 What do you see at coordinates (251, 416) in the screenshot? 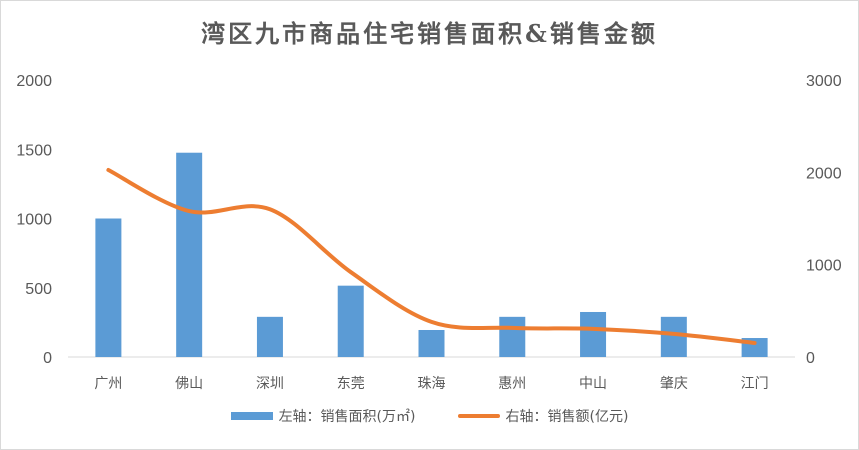
I see `bar-swatch-icon` at bounding box center [251, 416].